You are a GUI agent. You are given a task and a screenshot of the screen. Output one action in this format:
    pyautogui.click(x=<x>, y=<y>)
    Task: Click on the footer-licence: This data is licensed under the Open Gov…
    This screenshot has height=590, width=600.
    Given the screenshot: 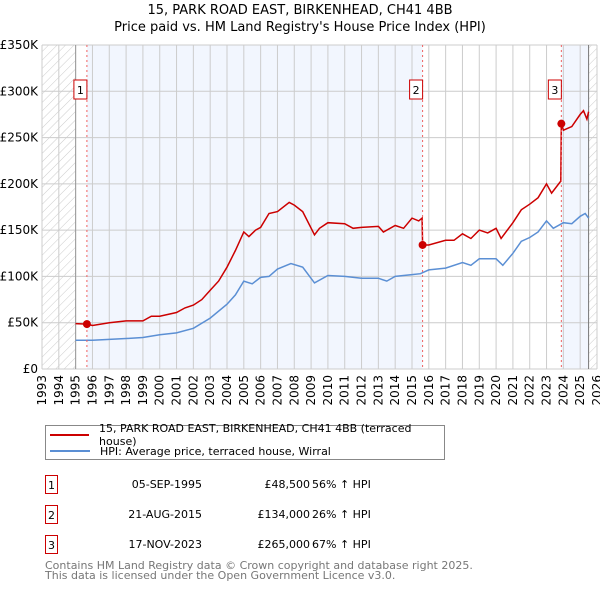 What is the action you would take?
    pyautogui.click(x=220, y=575)
    